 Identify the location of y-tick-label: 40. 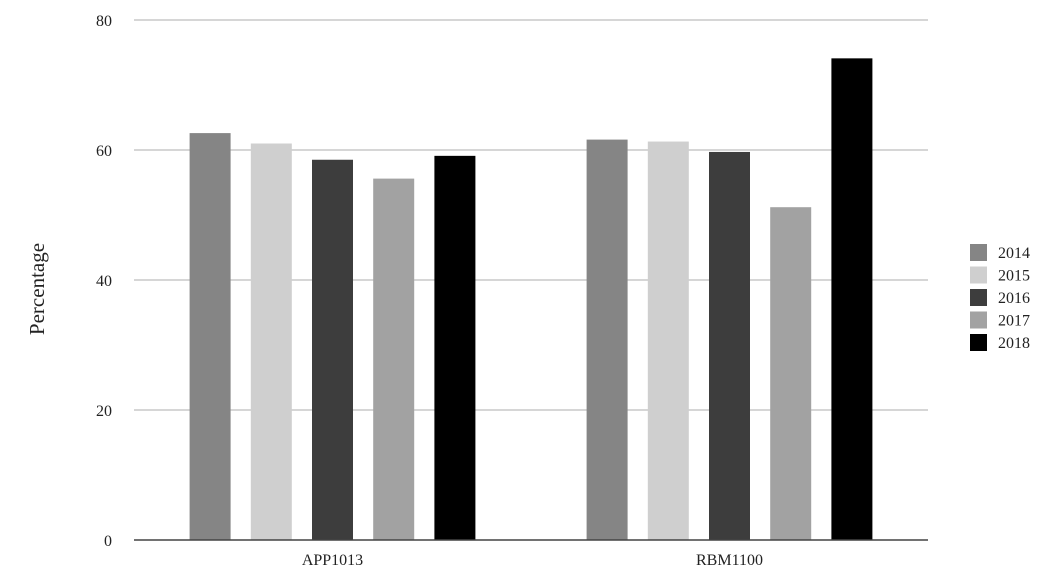
(104, 281).